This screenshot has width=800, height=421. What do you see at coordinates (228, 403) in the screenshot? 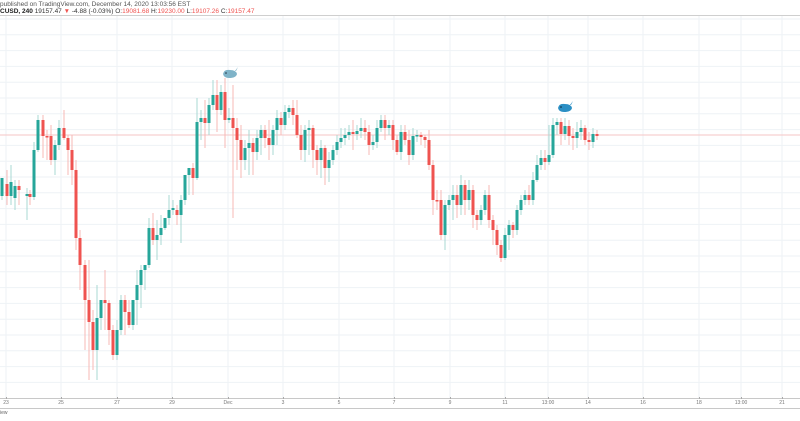
I see `x-axis-label: Dec` at bounding box center [228, 403].